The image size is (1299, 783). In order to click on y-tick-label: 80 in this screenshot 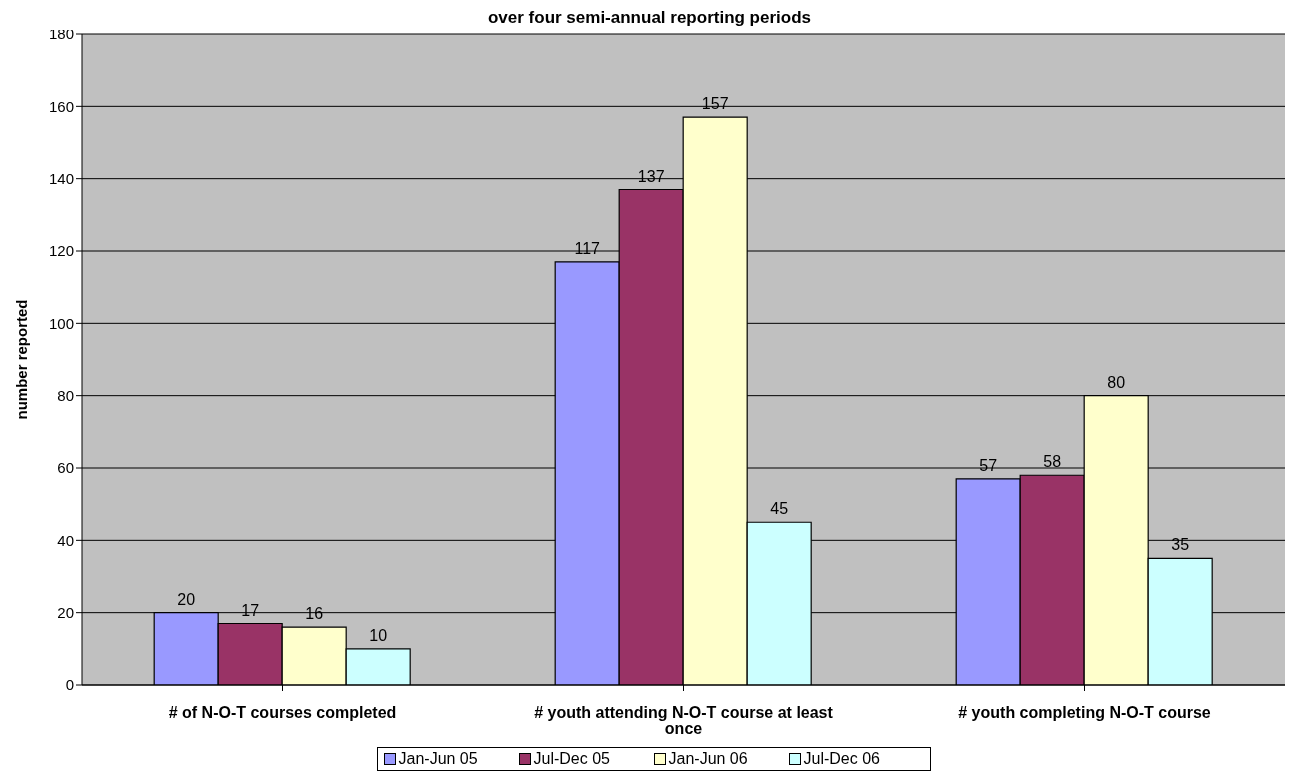, I will do `click(65, 395)`.